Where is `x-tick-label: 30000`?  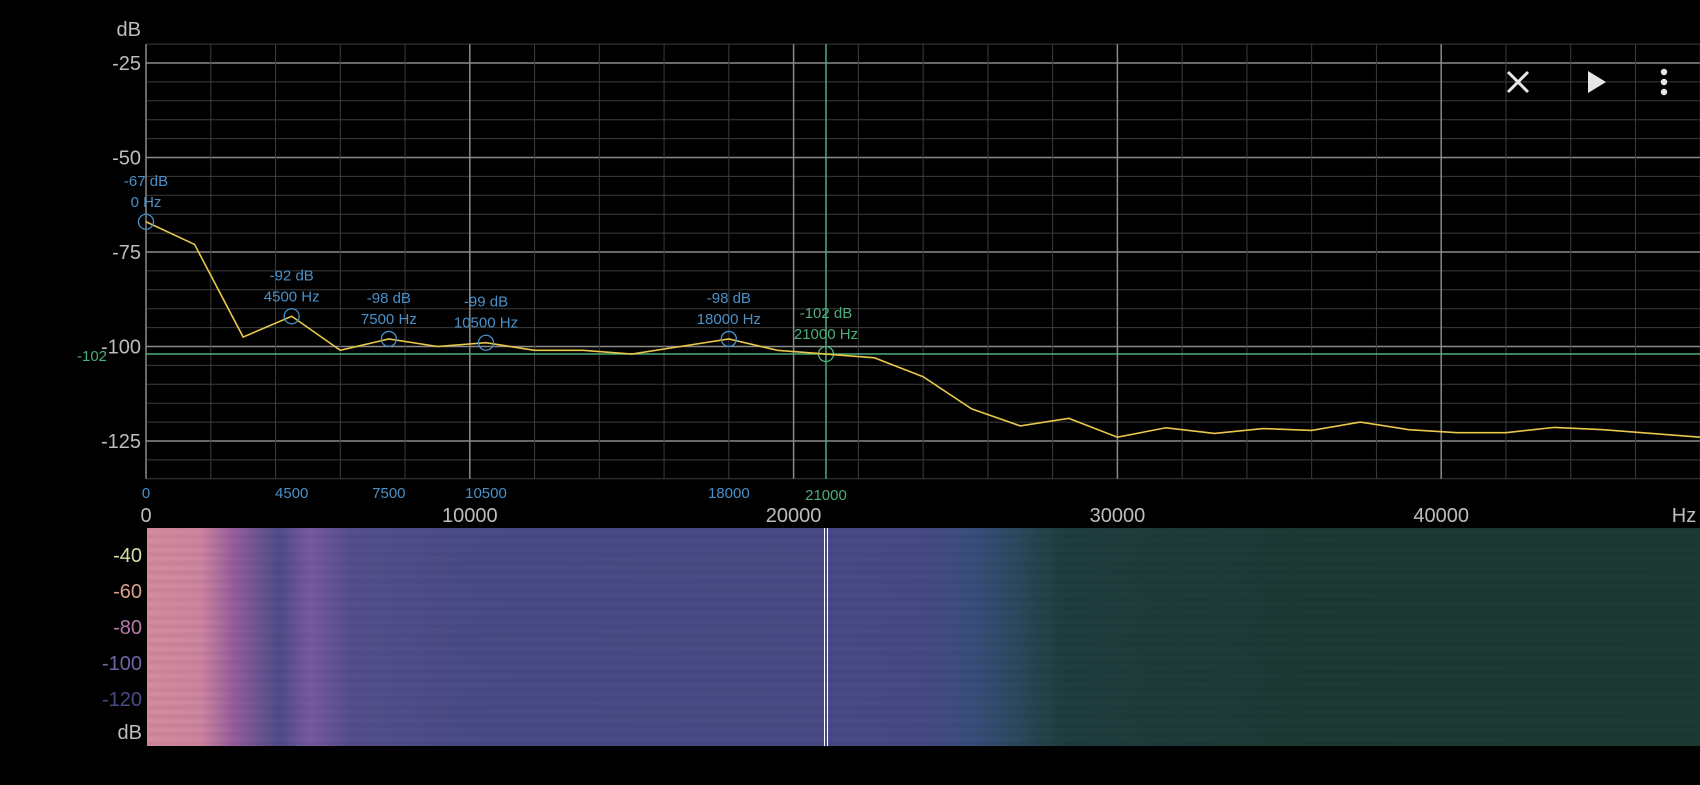
x-tick-label: 30000 is located at coordinates (1118, 516).